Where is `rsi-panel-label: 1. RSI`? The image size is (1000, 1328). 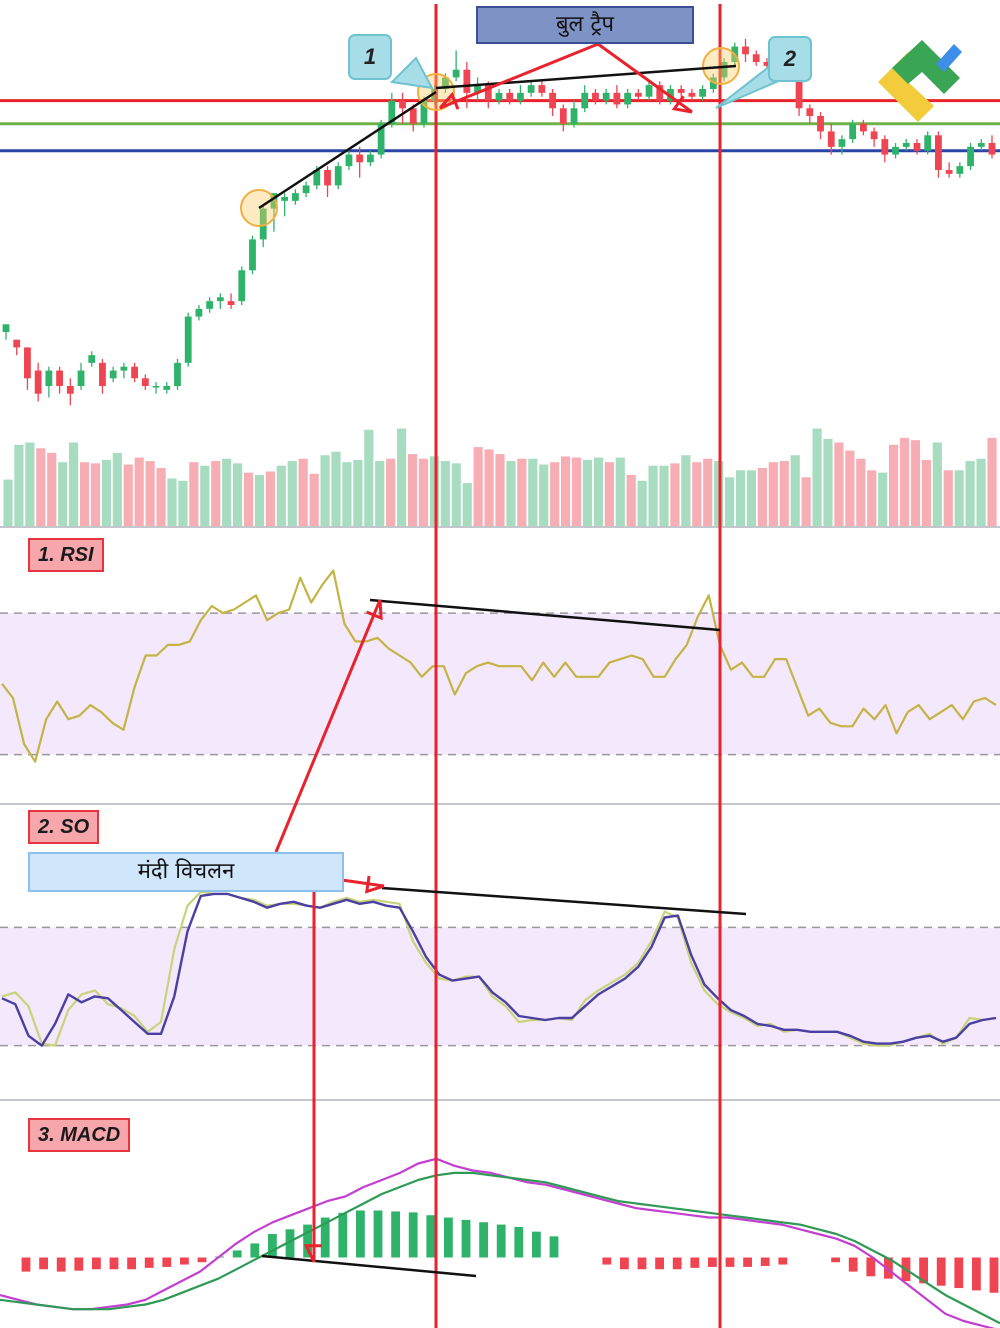 rsi-panel-label: 1. RSI is located at coordinates (66, 555).